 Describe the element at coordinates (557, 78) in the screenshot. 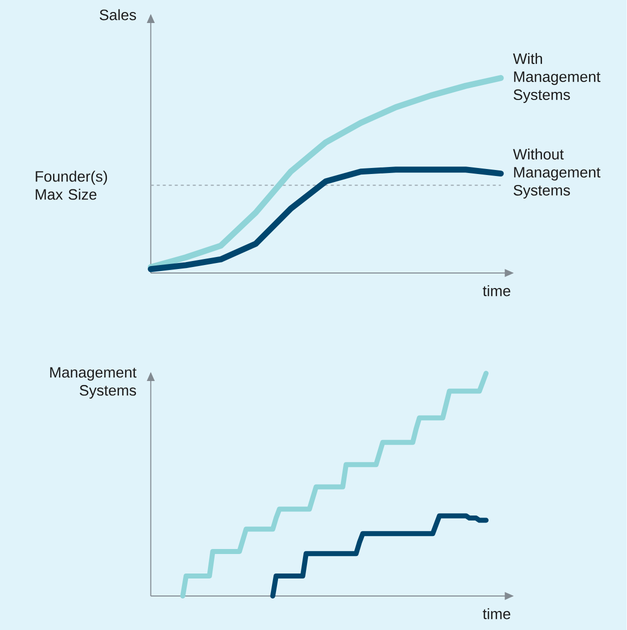

I see `series-label: With Management Systems` at that location.